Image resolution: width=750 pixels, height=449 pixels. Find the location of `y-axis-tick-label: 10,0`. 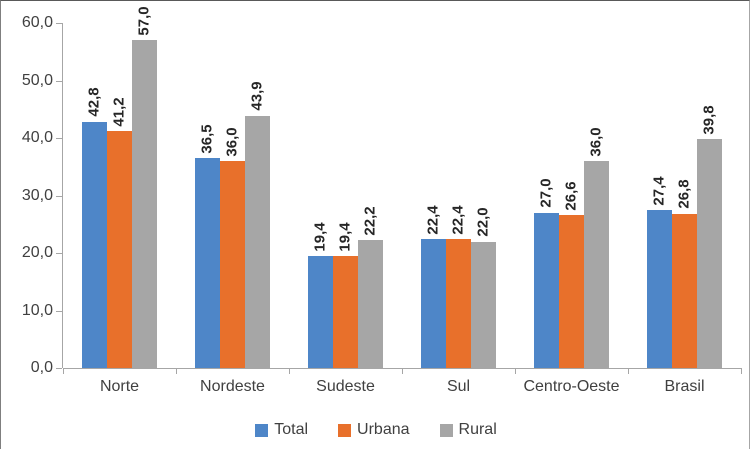

y-axis-tick-label: 10,0 is located at coordinates (37, 310).